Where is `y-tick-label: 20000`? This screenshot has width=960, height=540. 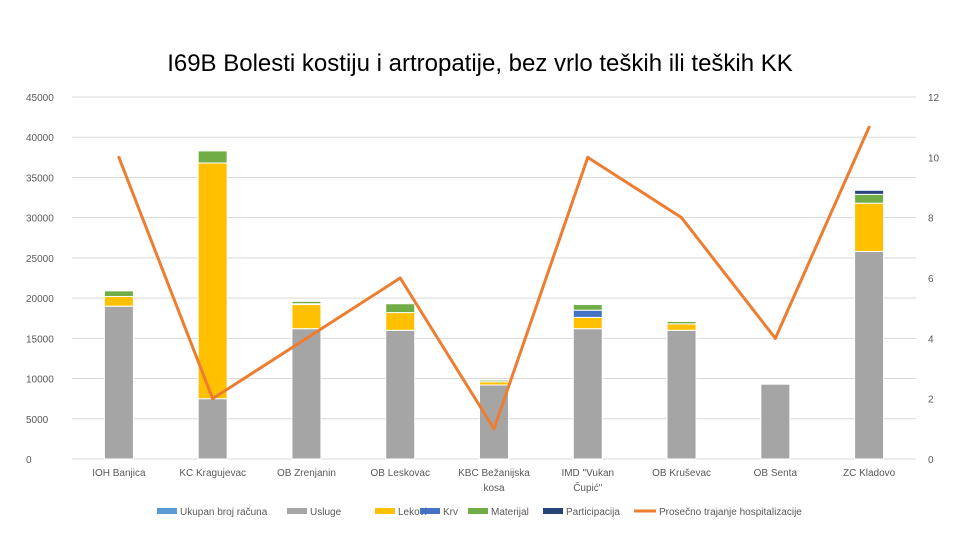
y-tick-label: 20000 is located at coordinates (40, 299).